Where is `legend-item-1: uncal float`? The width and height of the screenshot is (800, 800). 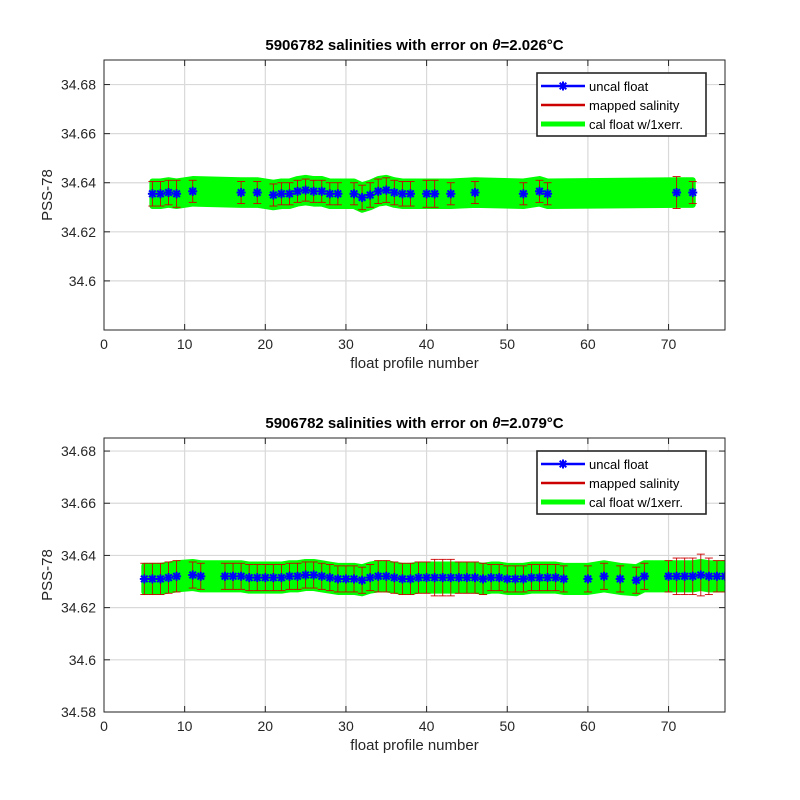
legend-item-1: uncal float is located at coordinates (595, 86).